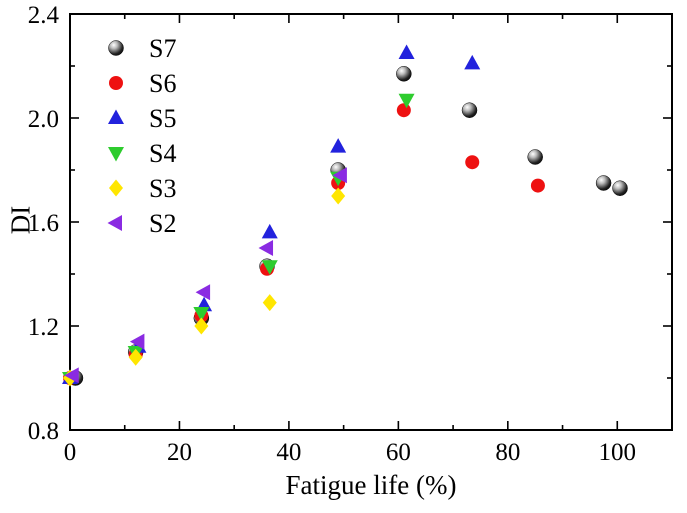 The image size is (687, 513). I want to click on legend-item-S3: S3, so click(142, 188).